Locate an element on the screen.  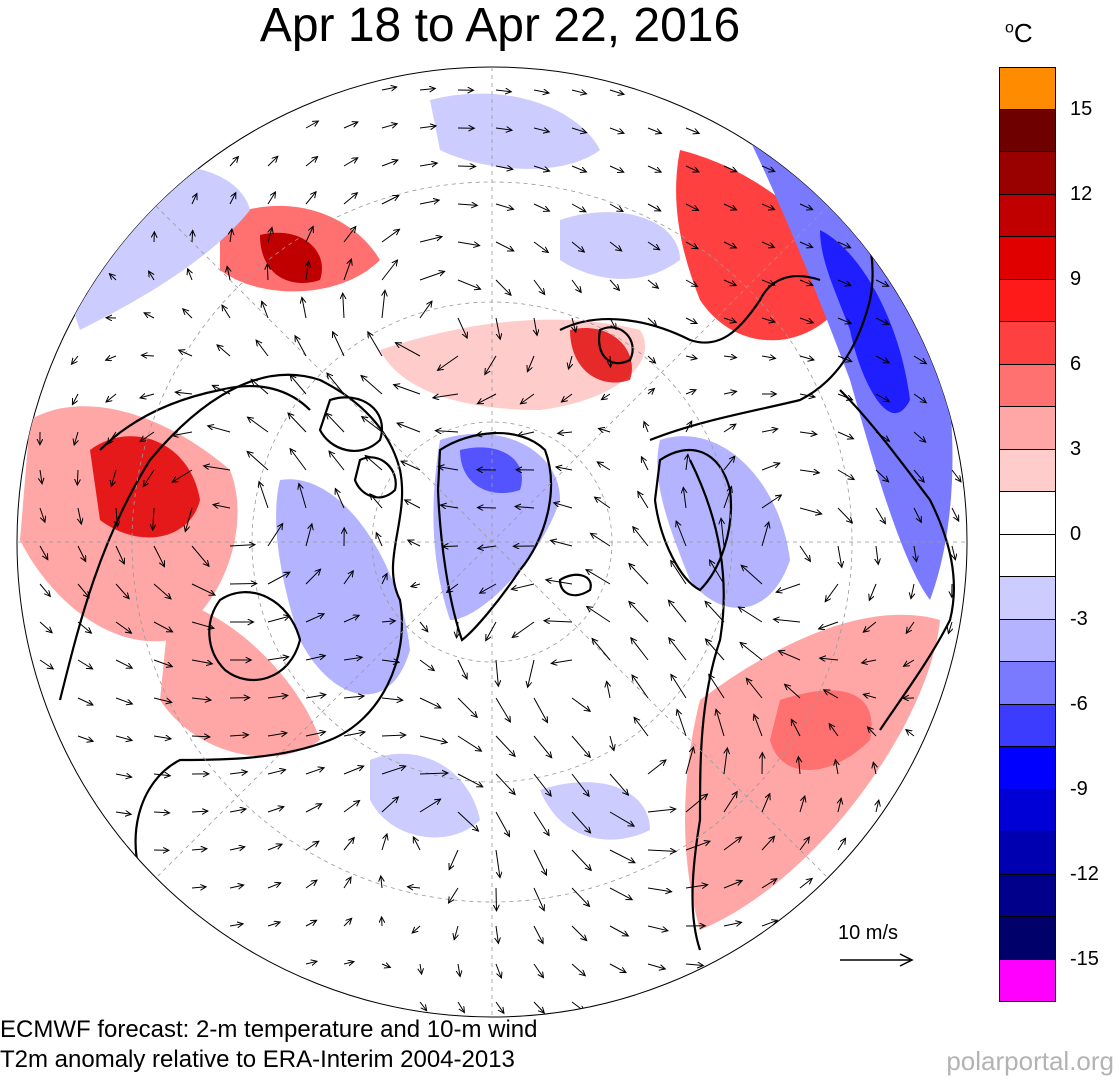
cold-anomaly-east-siberia-core is located at coordinates (865, 322).